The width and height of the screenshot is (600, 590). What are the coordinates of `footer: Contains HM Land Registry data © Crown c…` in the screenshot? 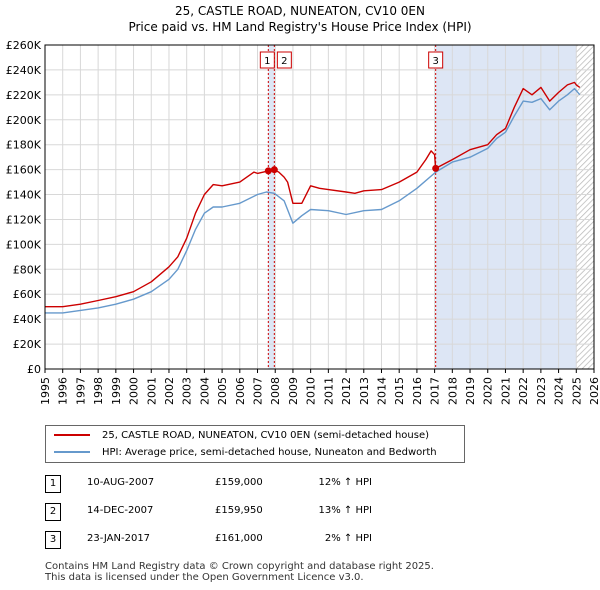 It's located at (239, 572).